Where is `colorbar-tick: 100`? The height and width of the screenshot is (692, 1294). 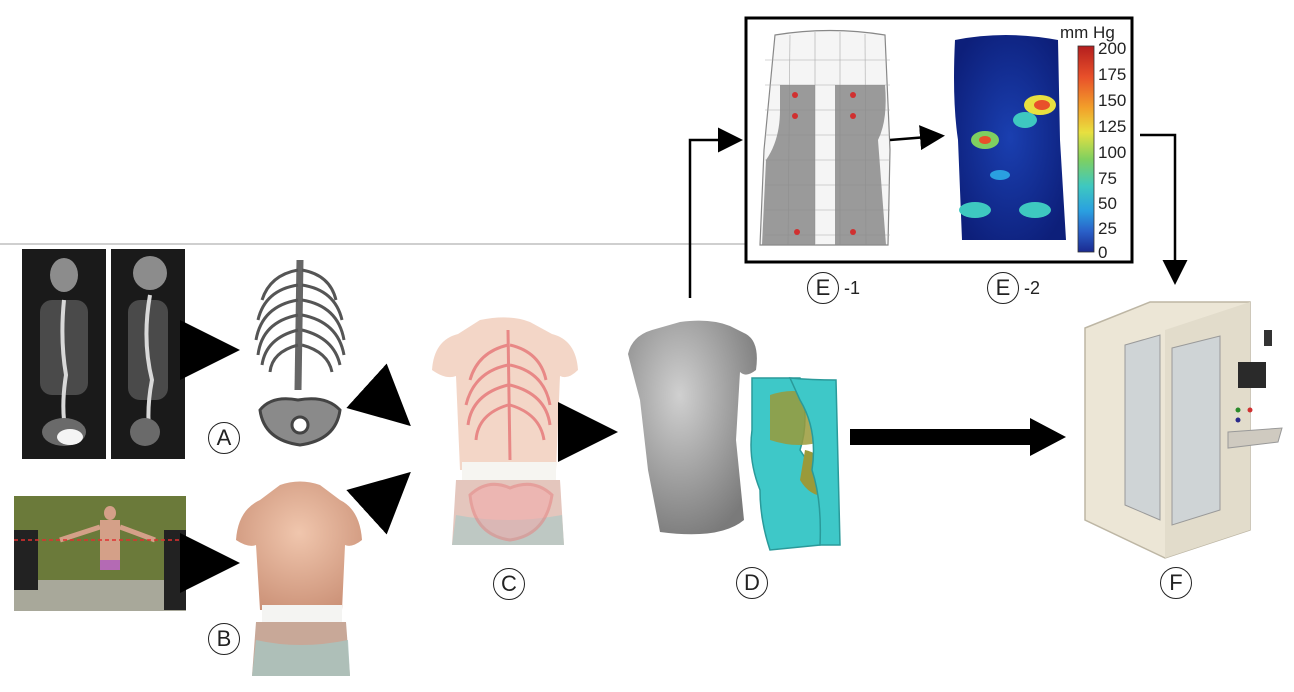
colorbar-tick: 100 is located at coordinates (1112, 152).